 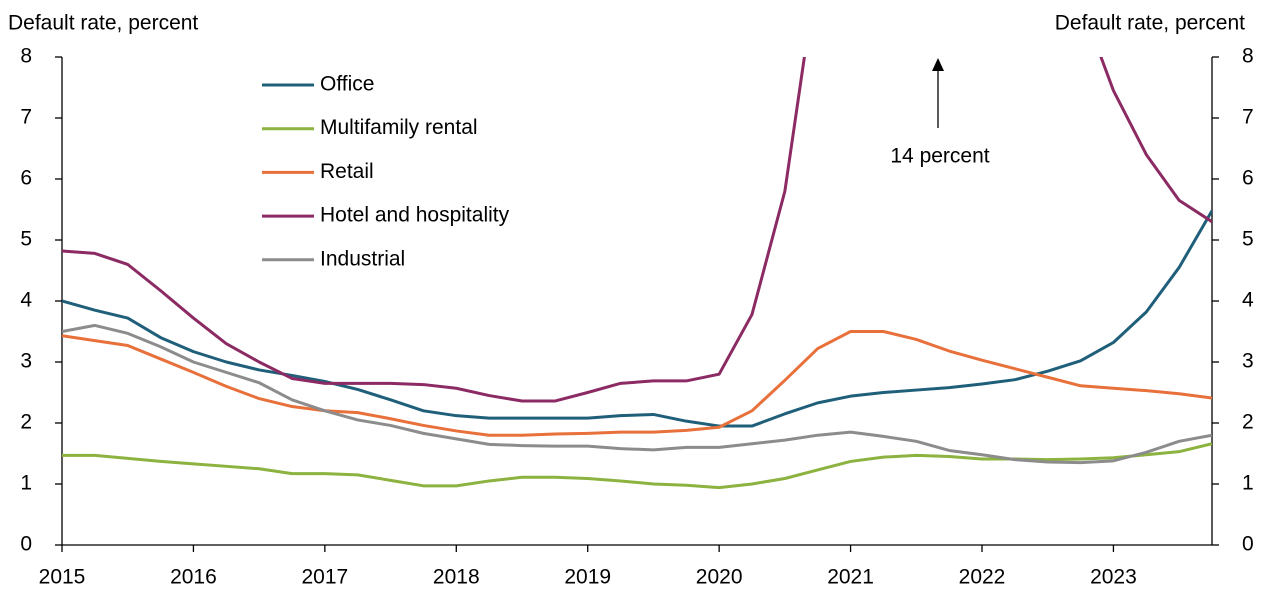 I want to click on y2-tick-label: 8, so click(x=1248, y=56).